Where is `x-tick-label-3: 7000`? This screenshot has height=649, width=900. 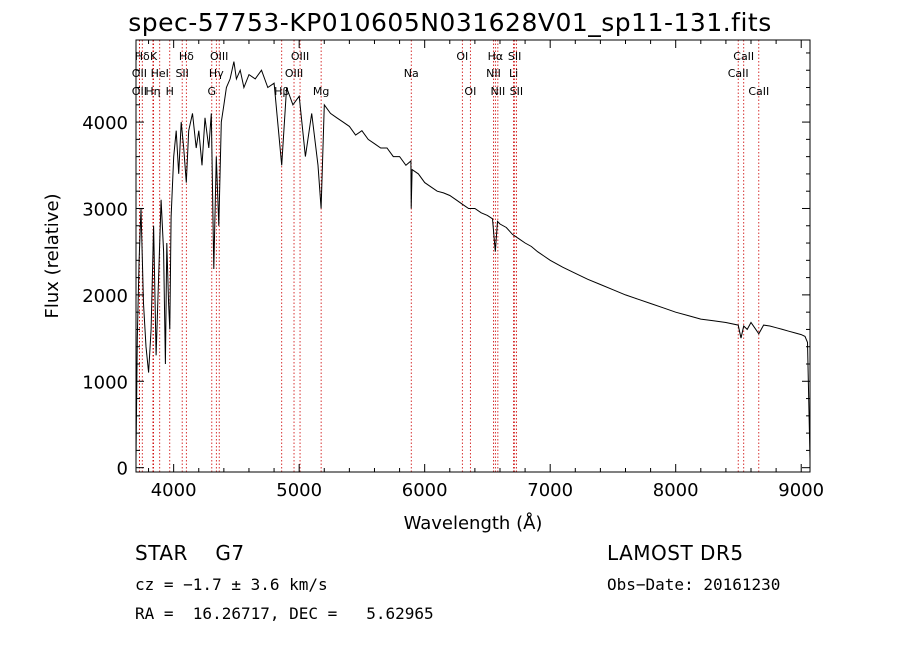
x-tick-label-3: 7000 is located at coordinates (550, 490).